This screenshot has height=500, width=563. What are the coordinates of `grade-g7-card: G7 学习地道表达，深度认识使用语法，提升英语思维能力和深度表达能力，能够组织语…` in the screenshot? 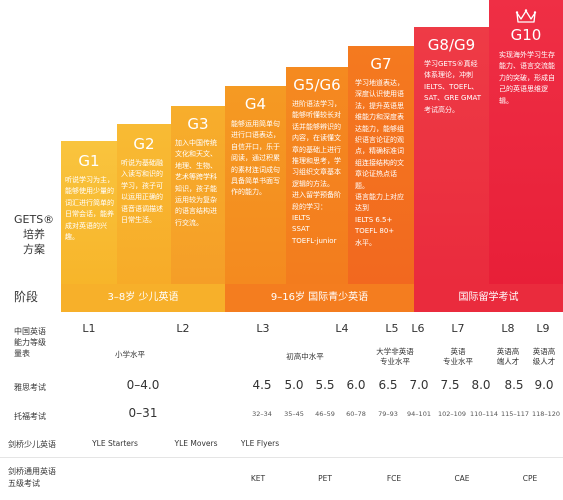 It's located at (381, 165).